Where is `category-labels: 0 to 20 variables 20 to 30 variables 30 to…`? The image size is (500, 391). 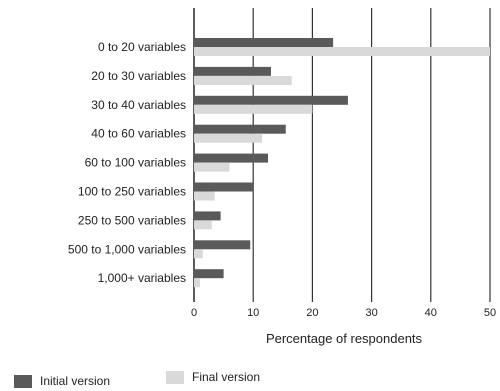 category-labels: 0 to 20 variables 20 to 30 variables 30 to… is located at coordinates (127, 162).